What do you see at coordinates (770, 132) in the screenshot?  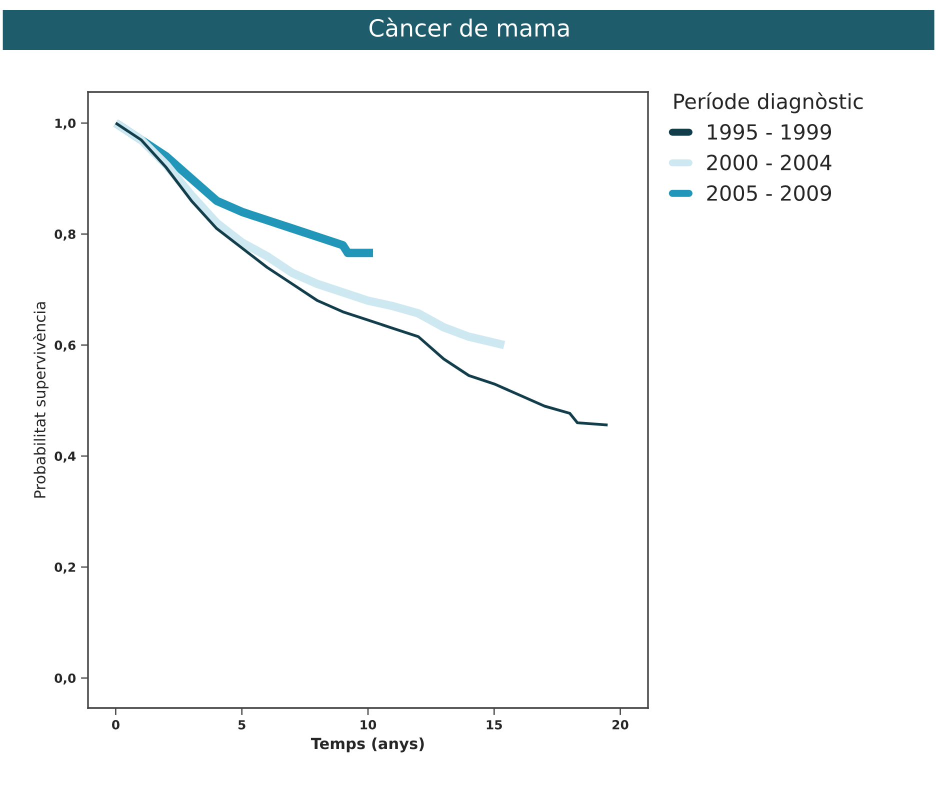 I see `legend-label: 1995 - 1999` at bounding box center [770, 132].